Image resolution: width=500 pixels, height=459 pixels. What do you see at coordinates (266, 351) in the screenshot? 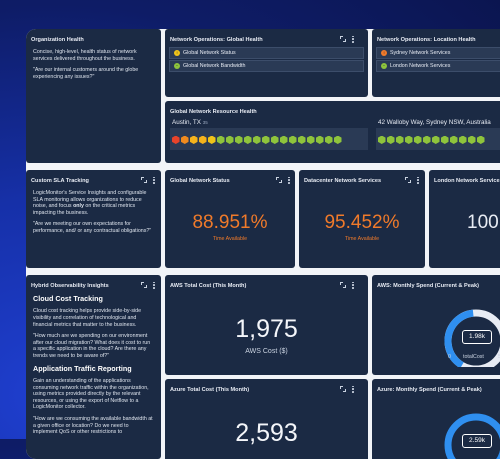
I see `metric-label: AWS Cost ($)` at bounding box center [266, 351].